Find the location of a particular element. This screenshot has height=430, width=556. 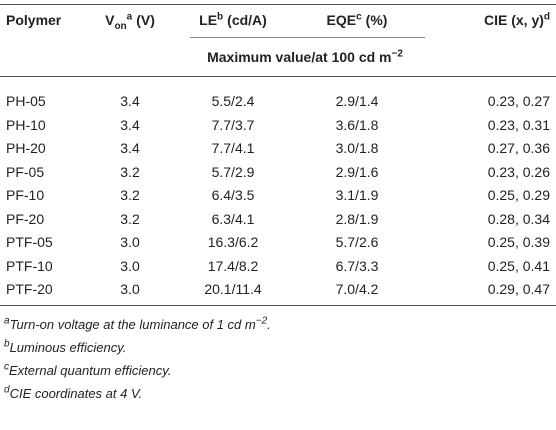

table-cell: 2.8/1.9 is located at coordinates (357, 218).